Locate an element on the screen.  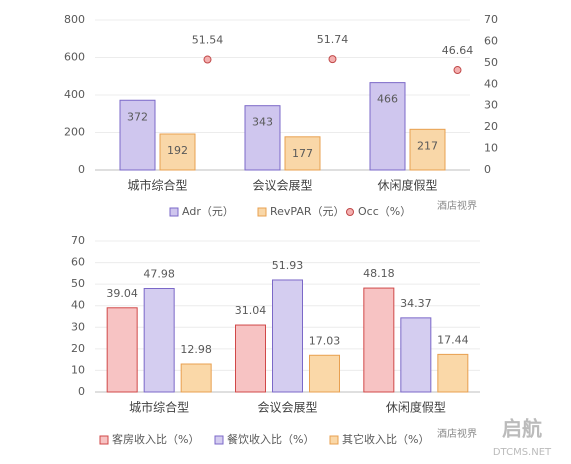
y-tick-label: 600 is located at coordinates (74, 57).